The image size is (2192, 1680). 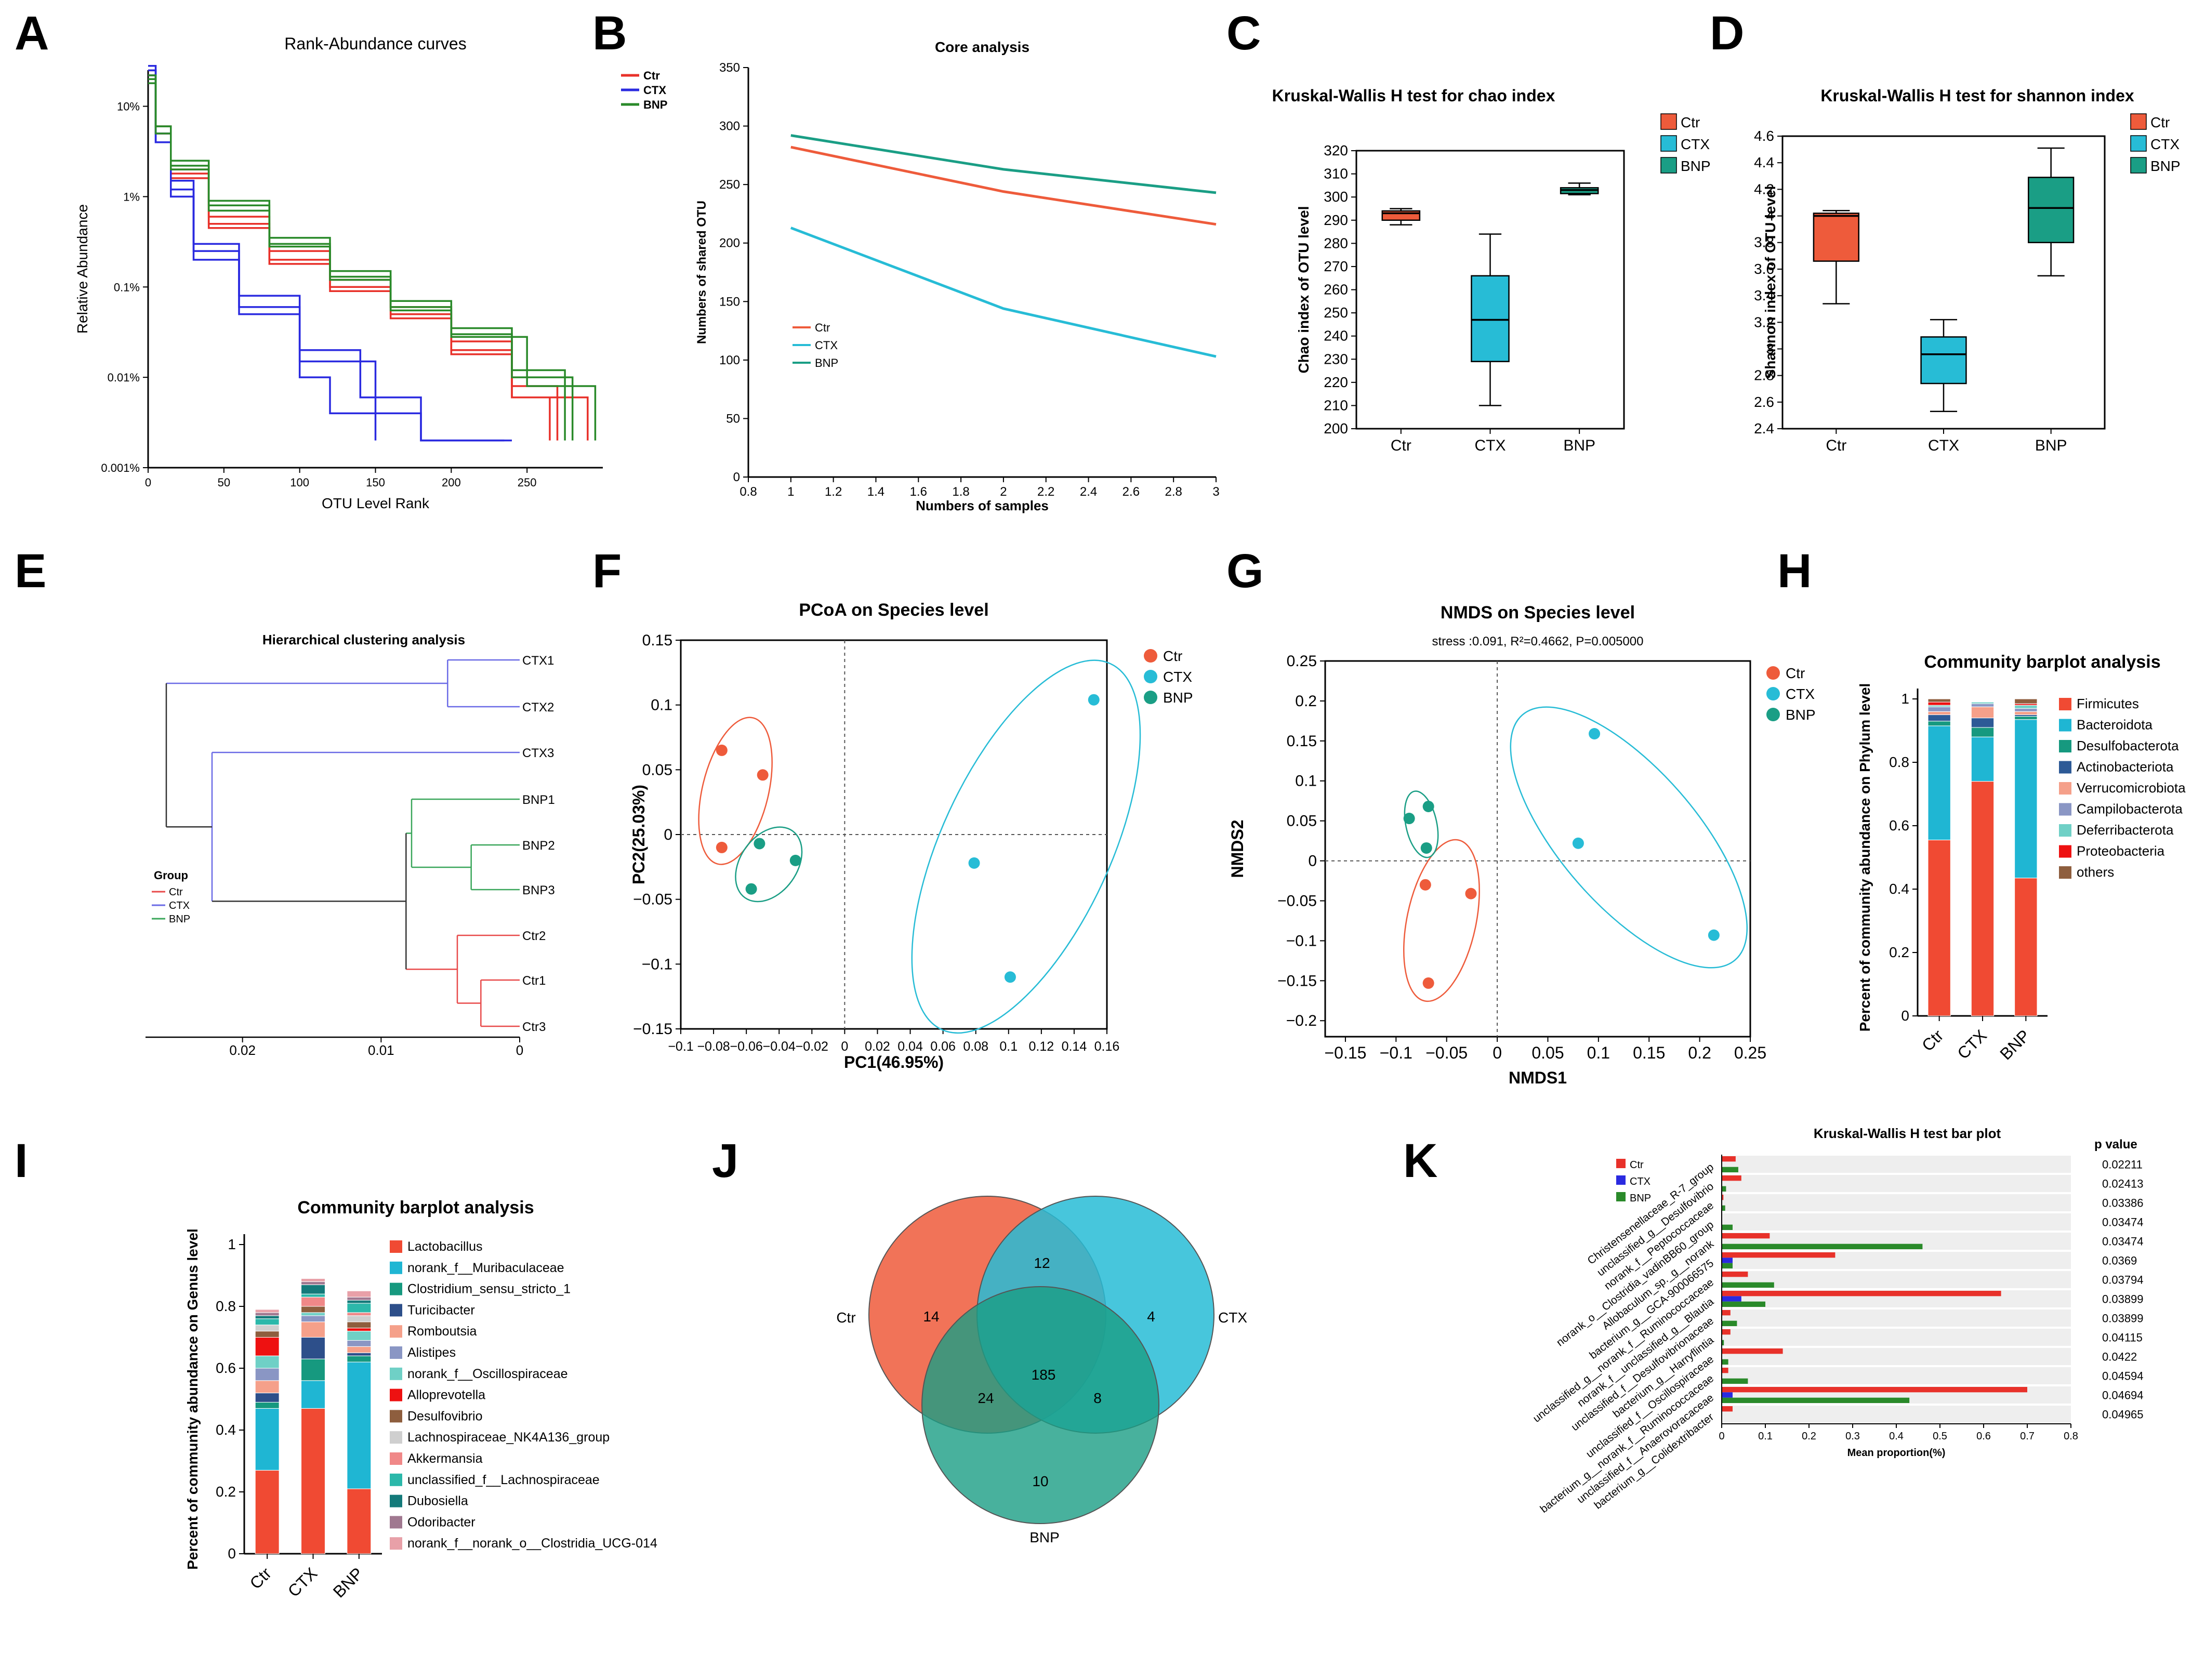 What do you see at coordinates (1003, 164) in the screenshot?
I see `series-line-bnp` at bounding box center [1003, 164].